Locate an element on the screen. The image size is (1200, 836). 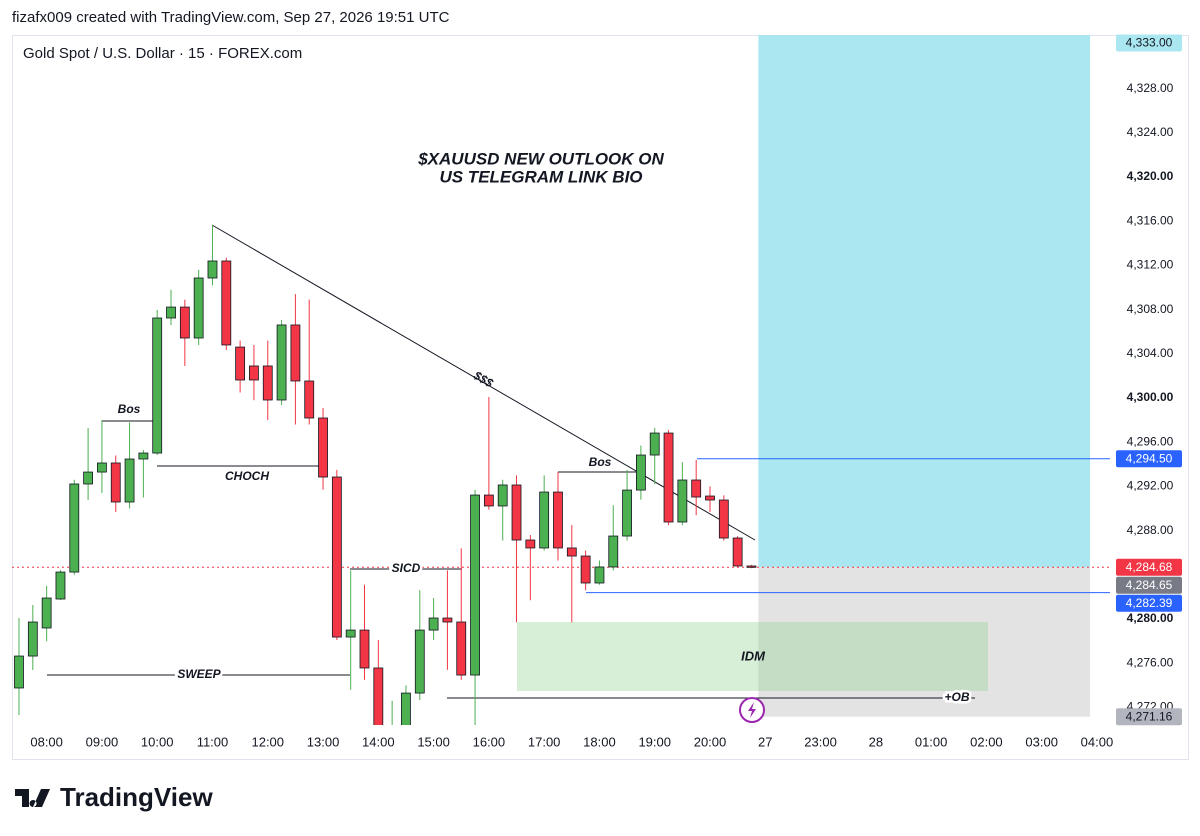
annotation: SWEEP is located at coordinates (199, 674).